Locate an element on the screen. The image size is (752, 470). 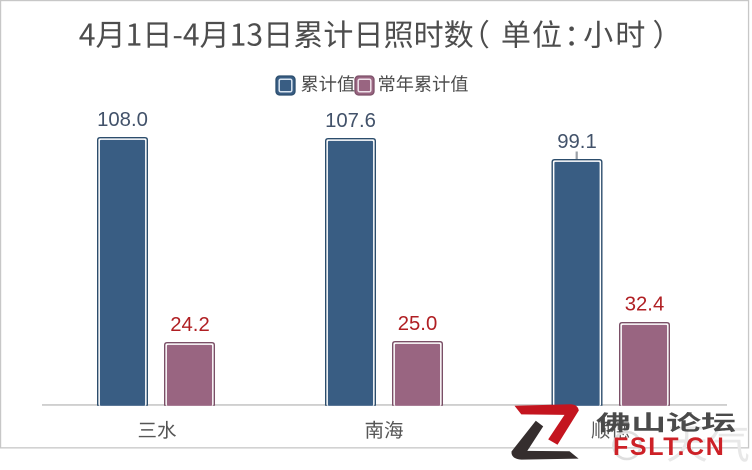
svg-text: 107.6 is located at coordinates (350, 121).